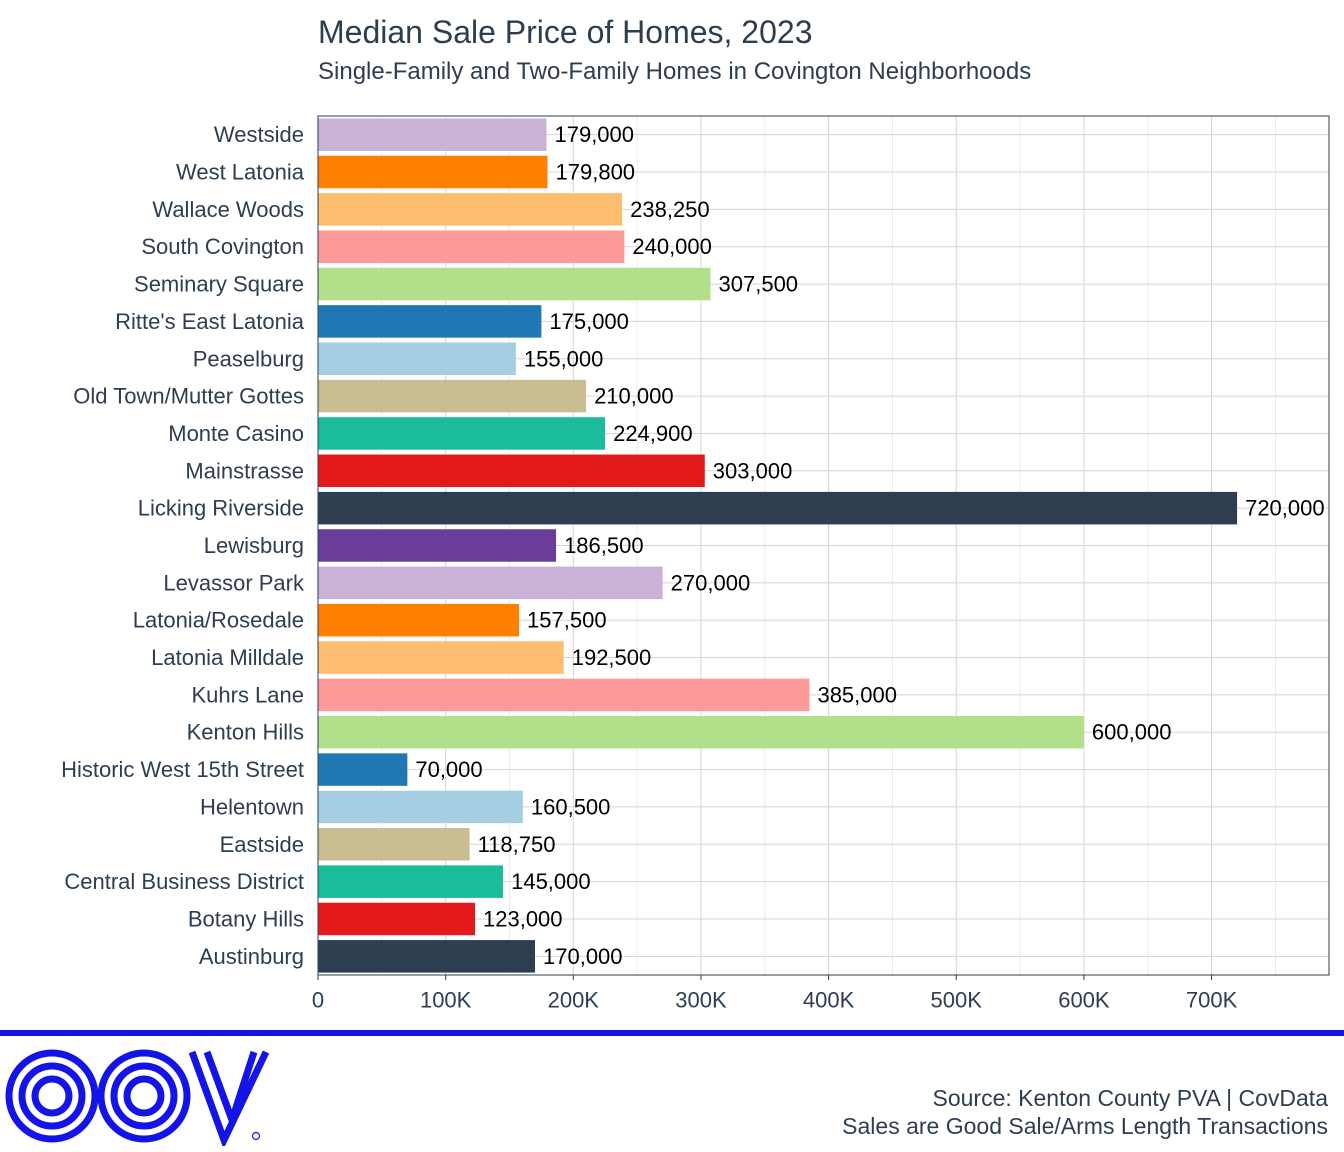  Describe the element at coordinates (234, 582) in the screenshot. I see `category-label: Levassor Park` at that location.